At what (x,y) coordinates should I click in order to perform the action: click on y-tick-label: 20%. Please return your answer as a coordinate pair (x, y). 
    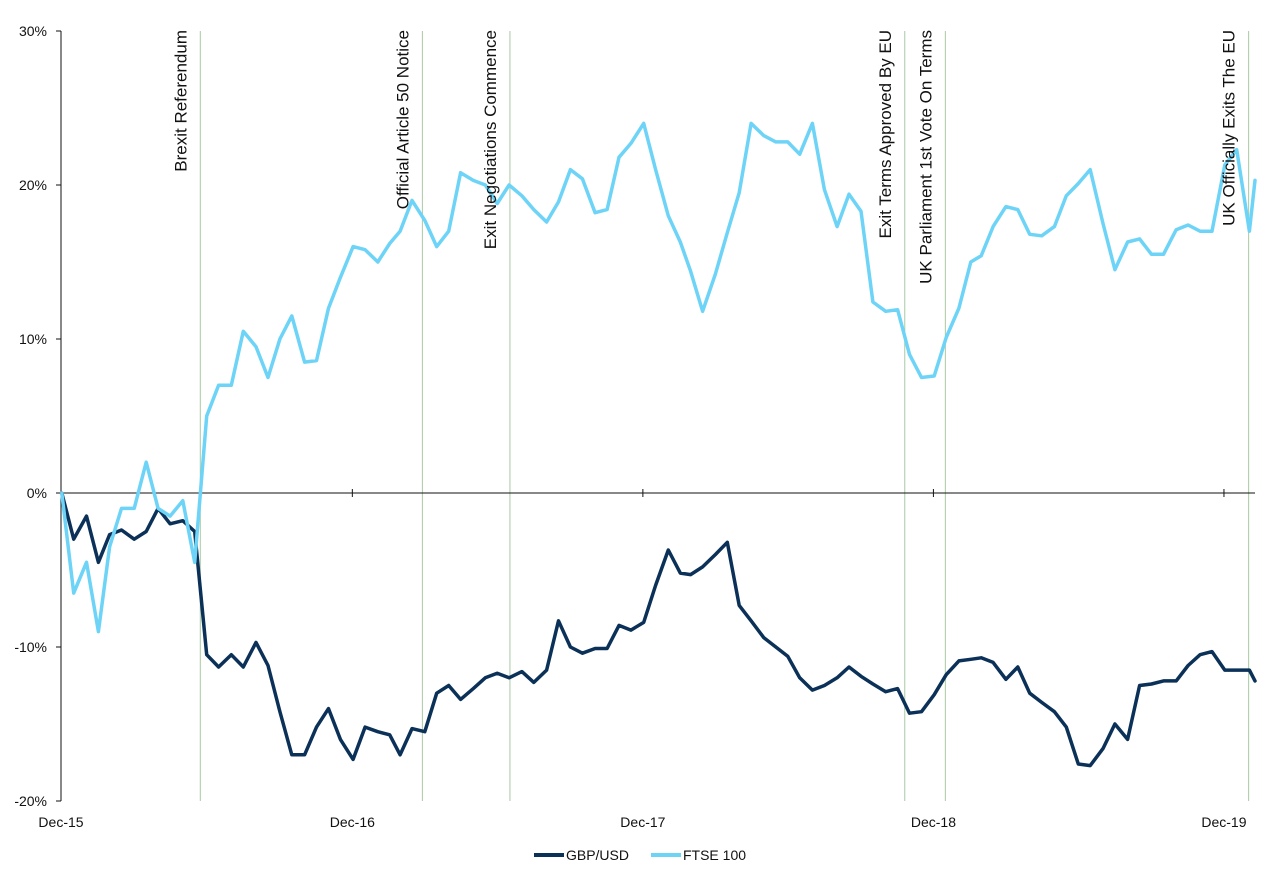
    Looking at the image, I should click on (33, 185).